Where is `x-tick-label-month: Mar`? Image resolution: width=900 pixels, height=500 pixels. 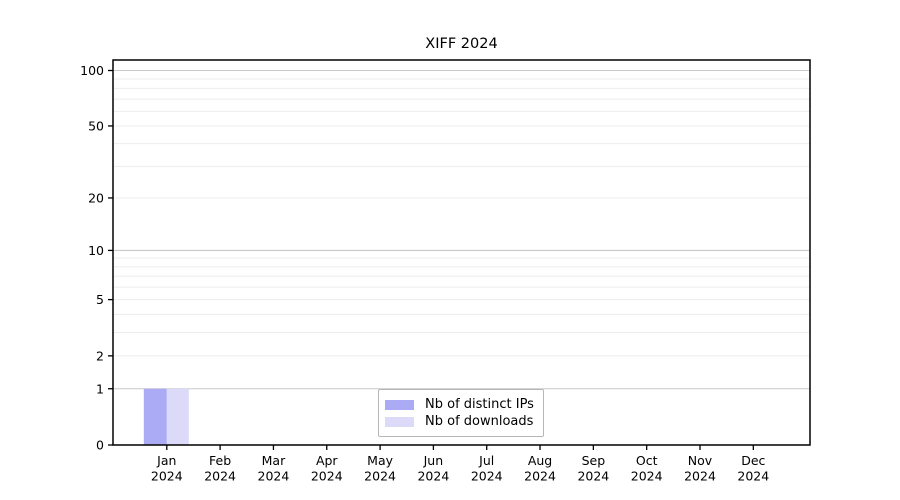 x-tick-label-month: Mar is located at coordinates (274, 460).